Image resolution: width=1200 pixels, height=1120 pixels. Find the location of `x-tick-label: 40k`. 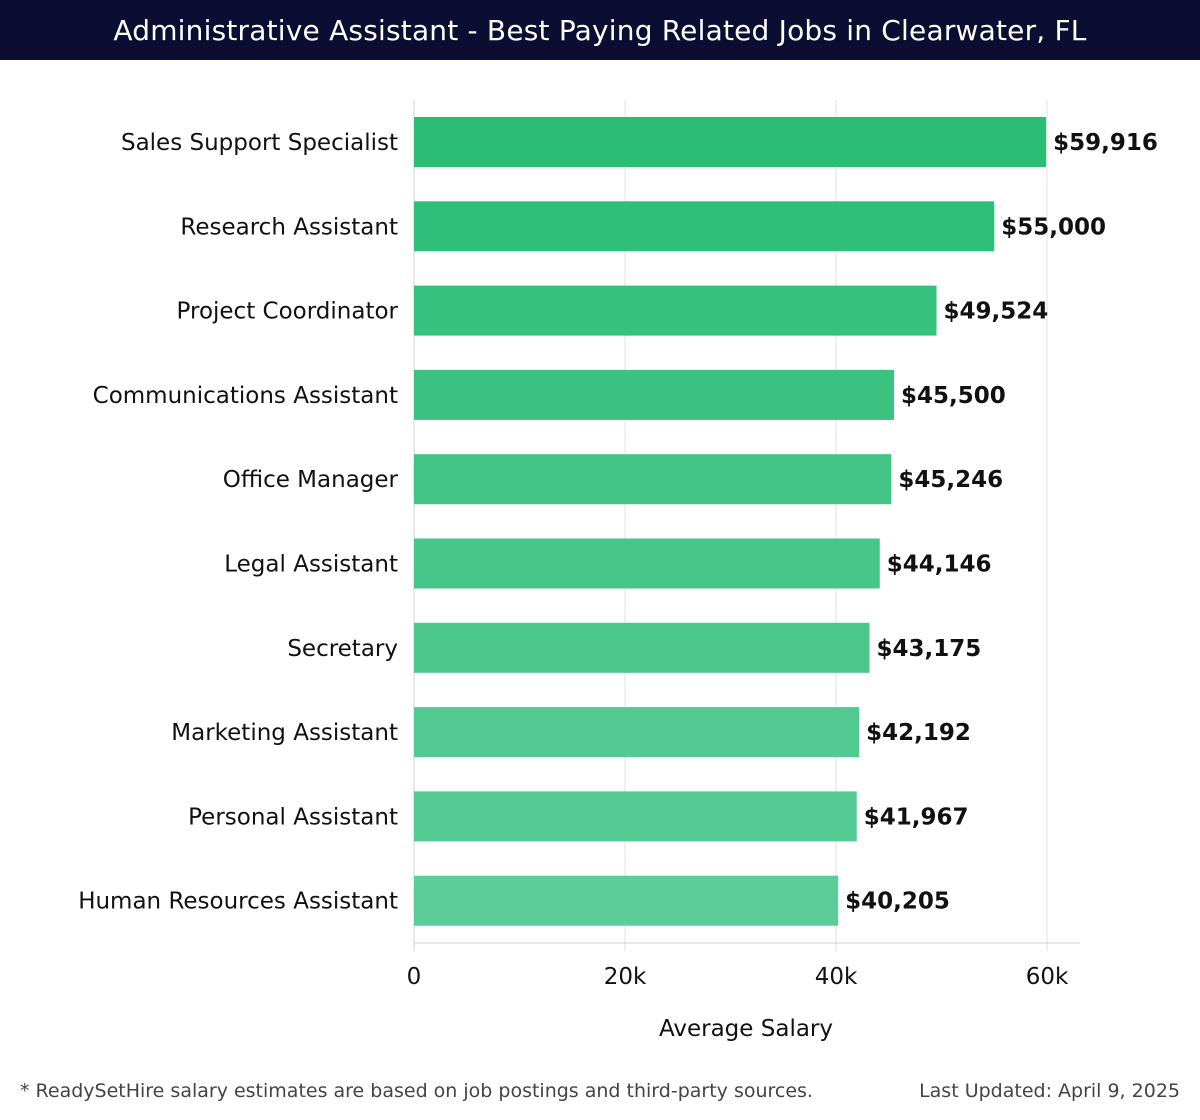

x-tick-label: 40k is located at coordinates (836, 977).